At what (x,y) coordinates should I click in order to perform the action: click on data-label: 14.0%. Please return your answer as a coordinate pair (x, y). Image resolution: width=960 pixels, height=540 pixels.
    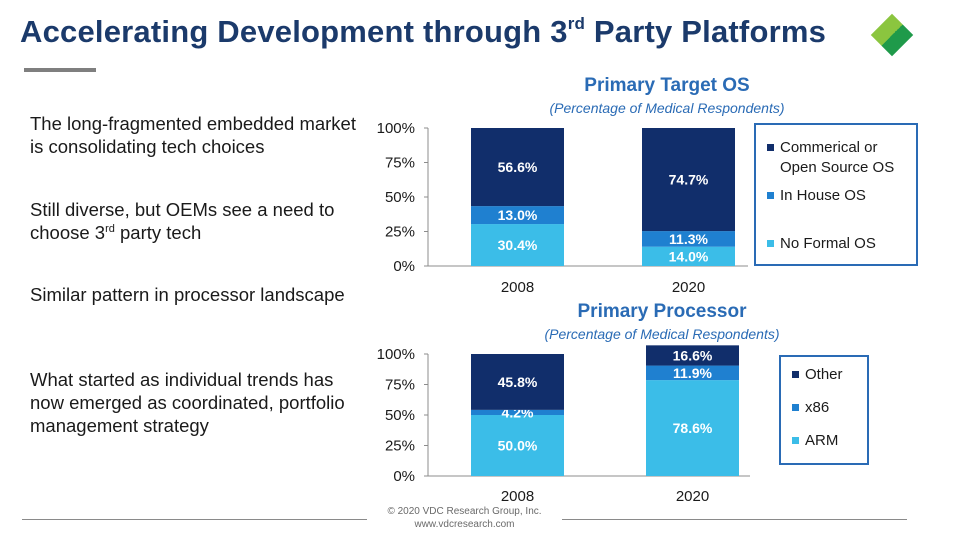
    Looking at the image, I should click on (689, 256).